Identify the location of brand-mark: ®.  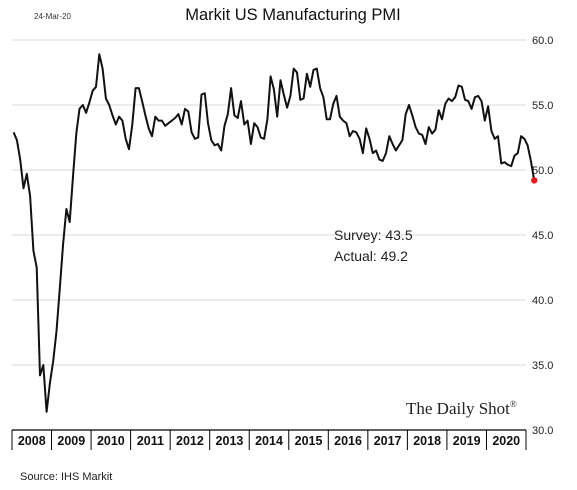
(513, 404).